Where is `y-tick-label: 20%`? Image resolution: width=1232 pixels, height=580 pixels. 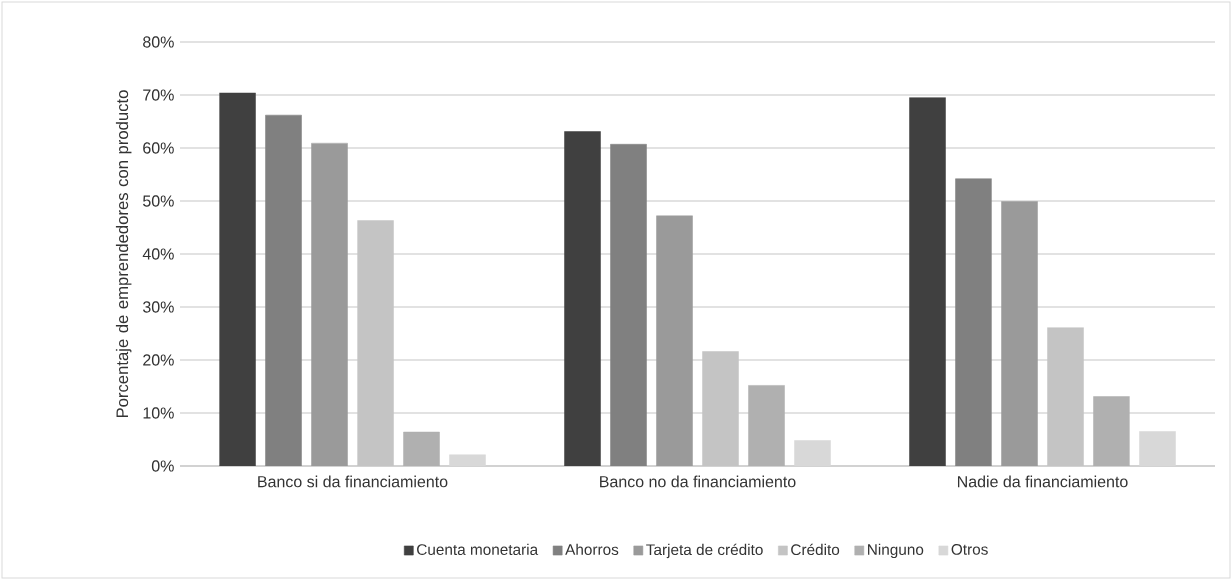
y-tick-label: 20% is located at coordinates (158, 360).